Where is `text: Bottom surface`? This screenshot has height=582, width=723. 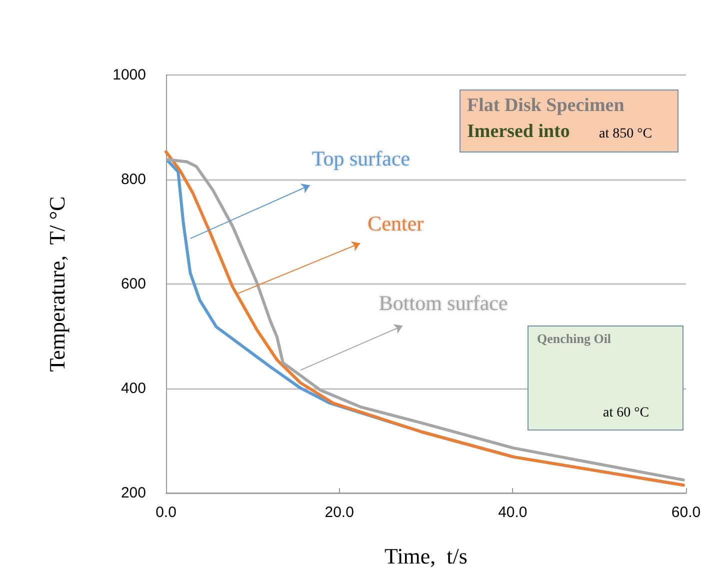
text: Bottom surface is located at coordinates (443, 302).